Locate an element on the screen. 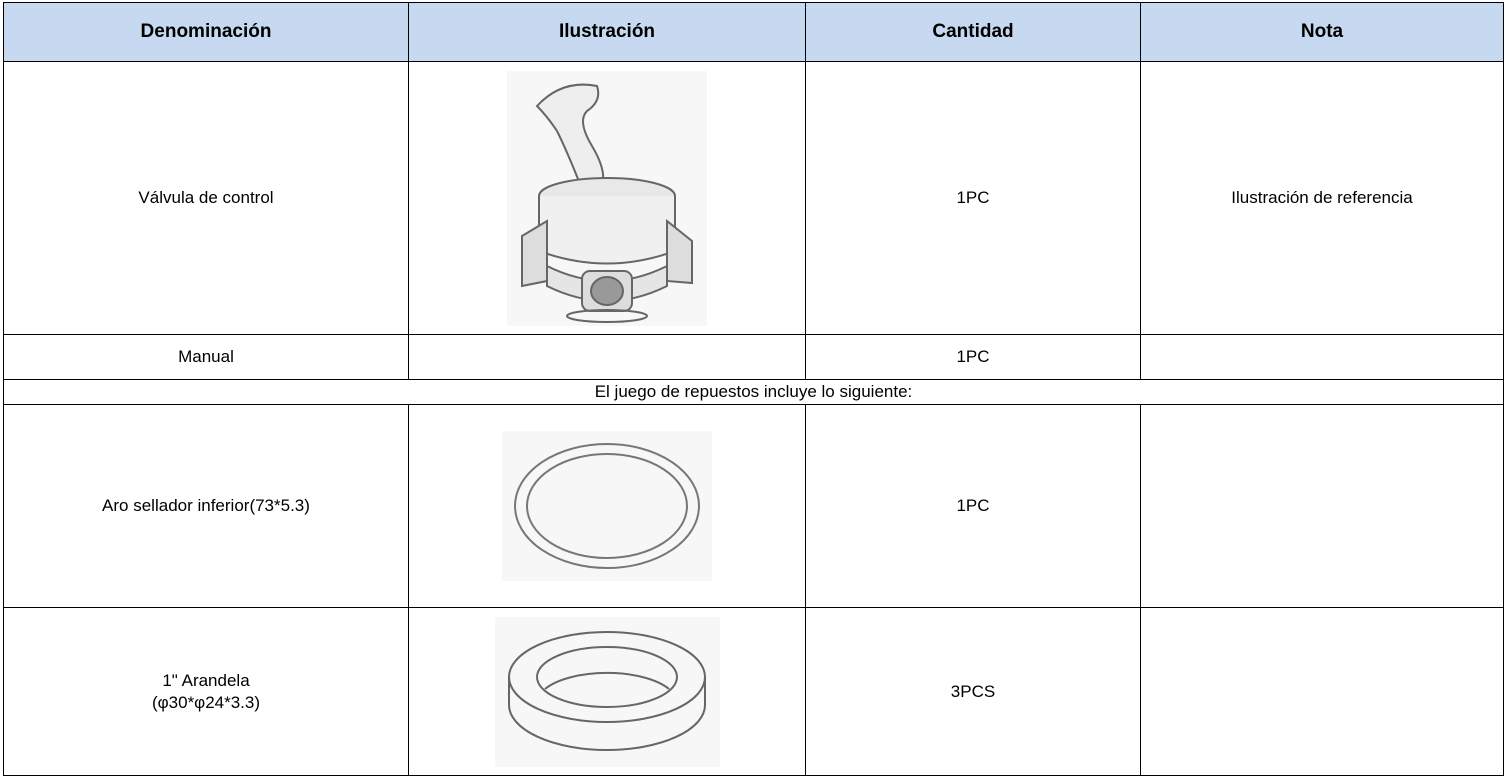 The width and height of the screenshot is (1505, 780). name: Aro sellador inferior(73*5.3) is located at coordinates (206, 505).